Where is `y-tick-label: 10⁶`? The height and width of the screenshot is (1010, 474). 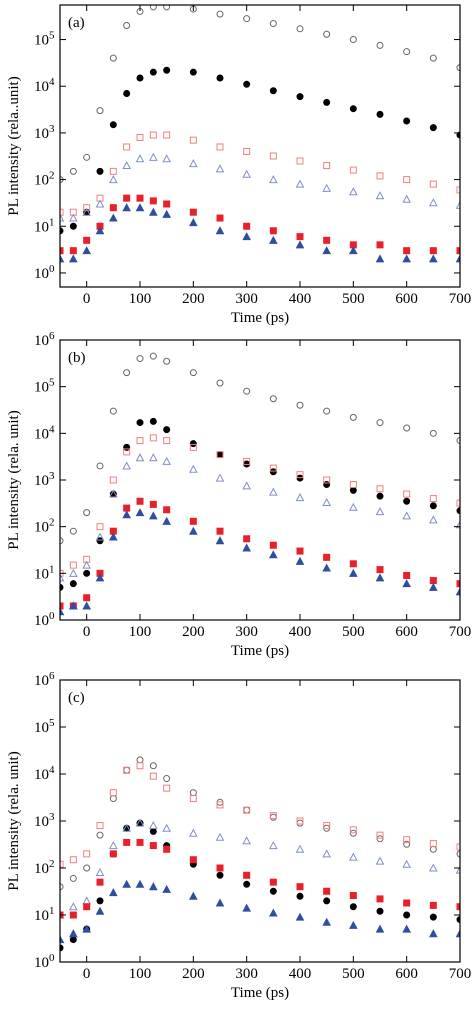
y-tick-label: 10⁶ is located at coordinates (44, 679).